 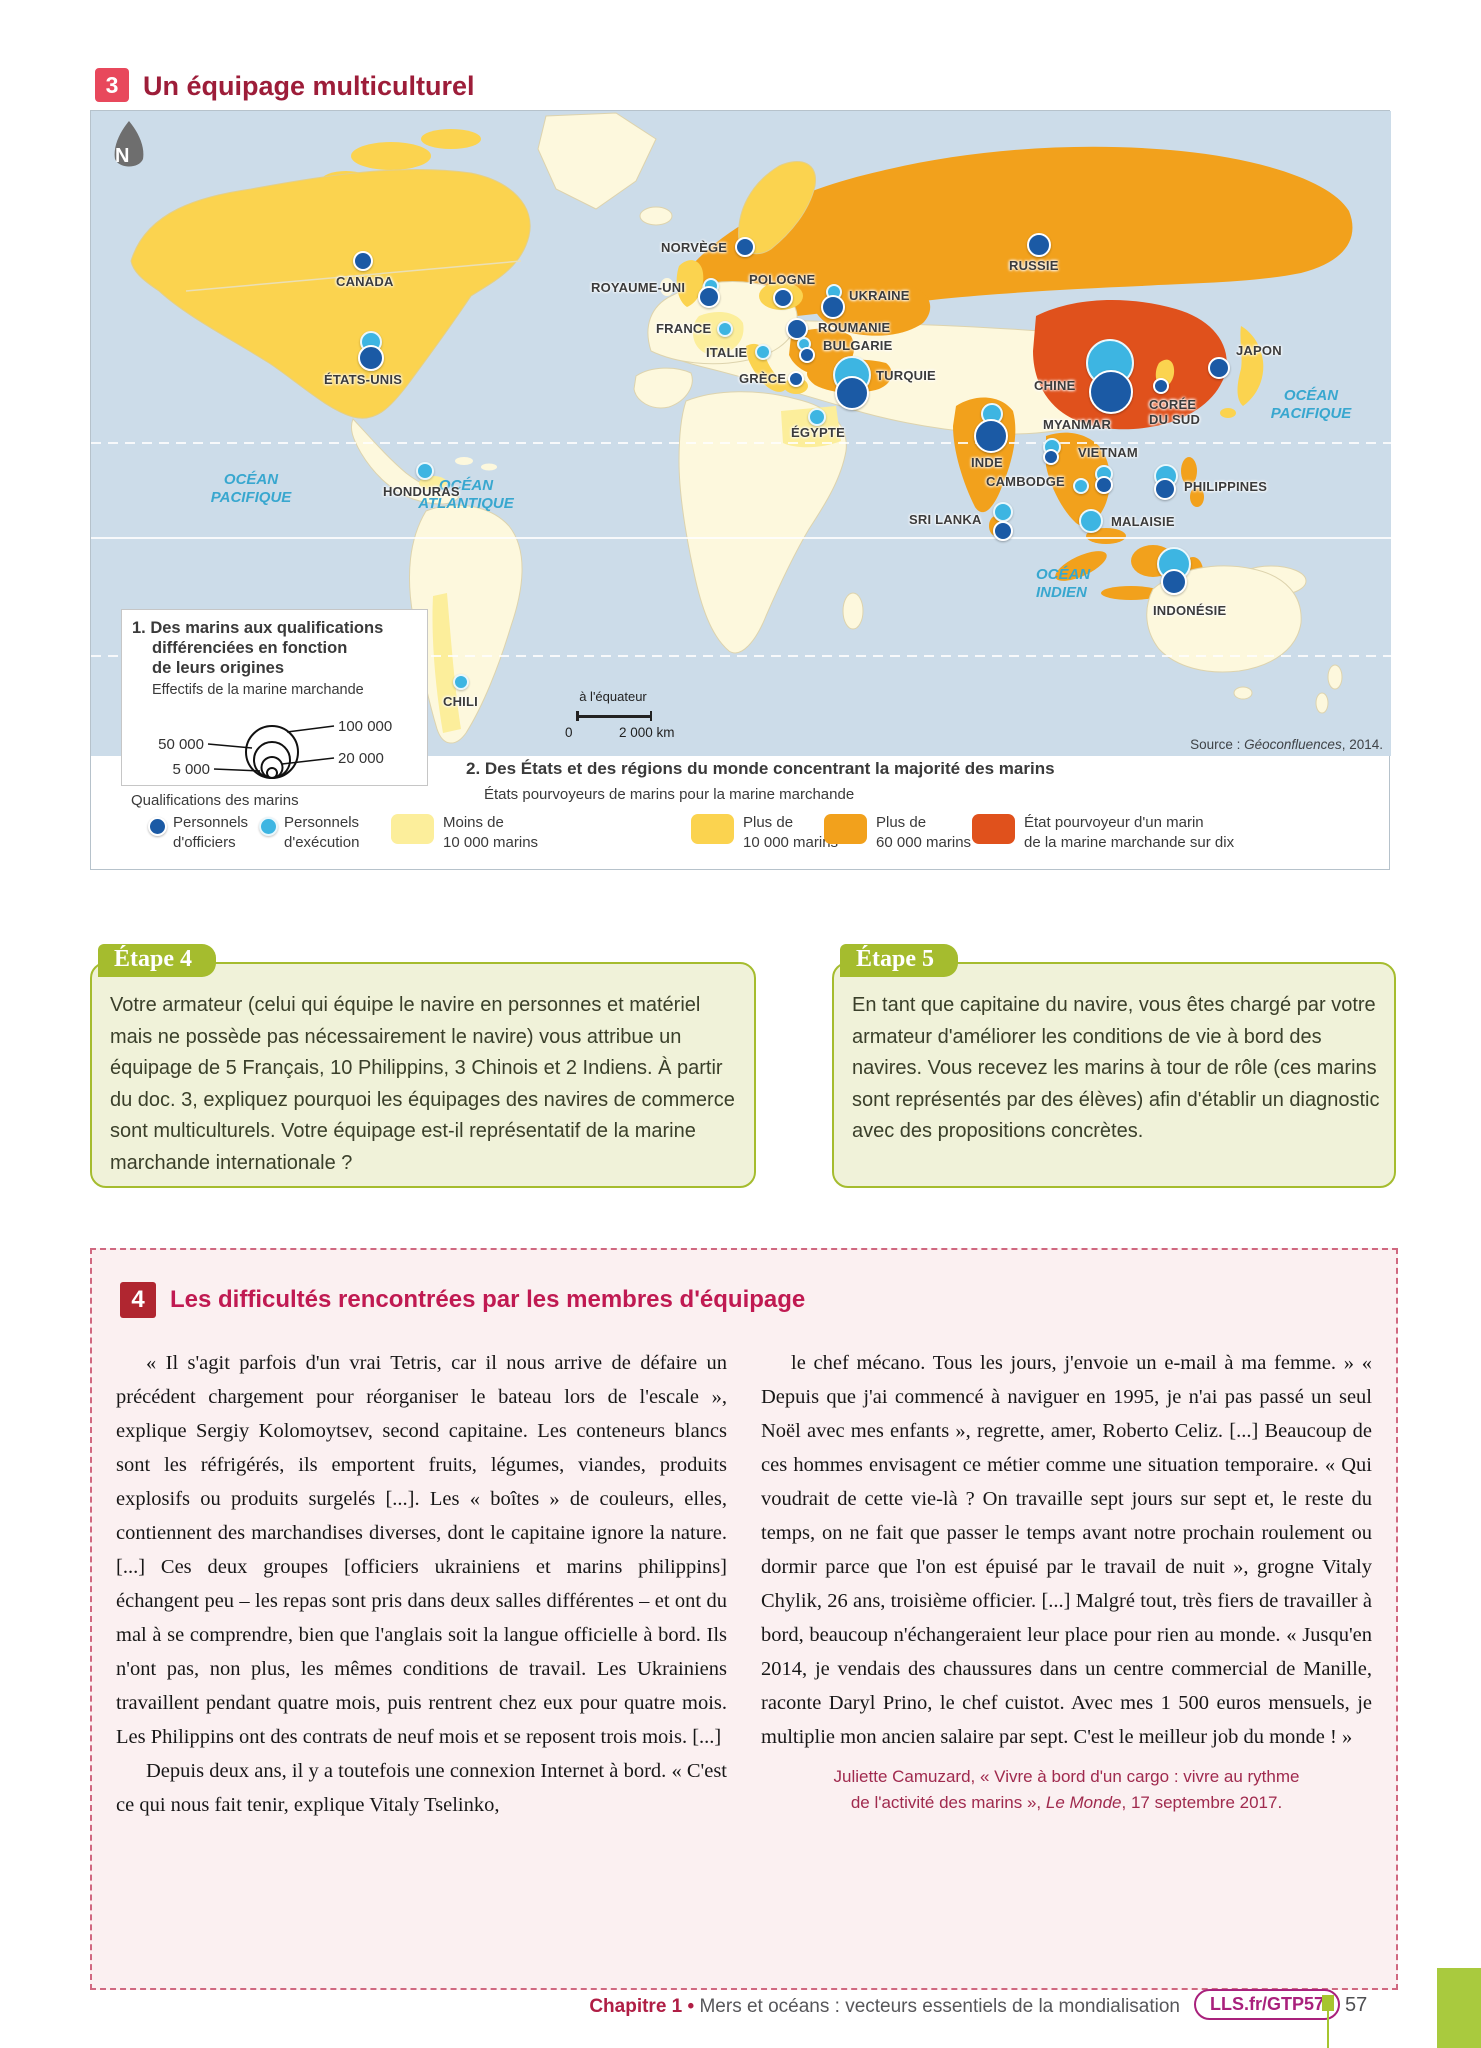 I want to click on map-label-inde: INDE, so click(x=987, y=462).